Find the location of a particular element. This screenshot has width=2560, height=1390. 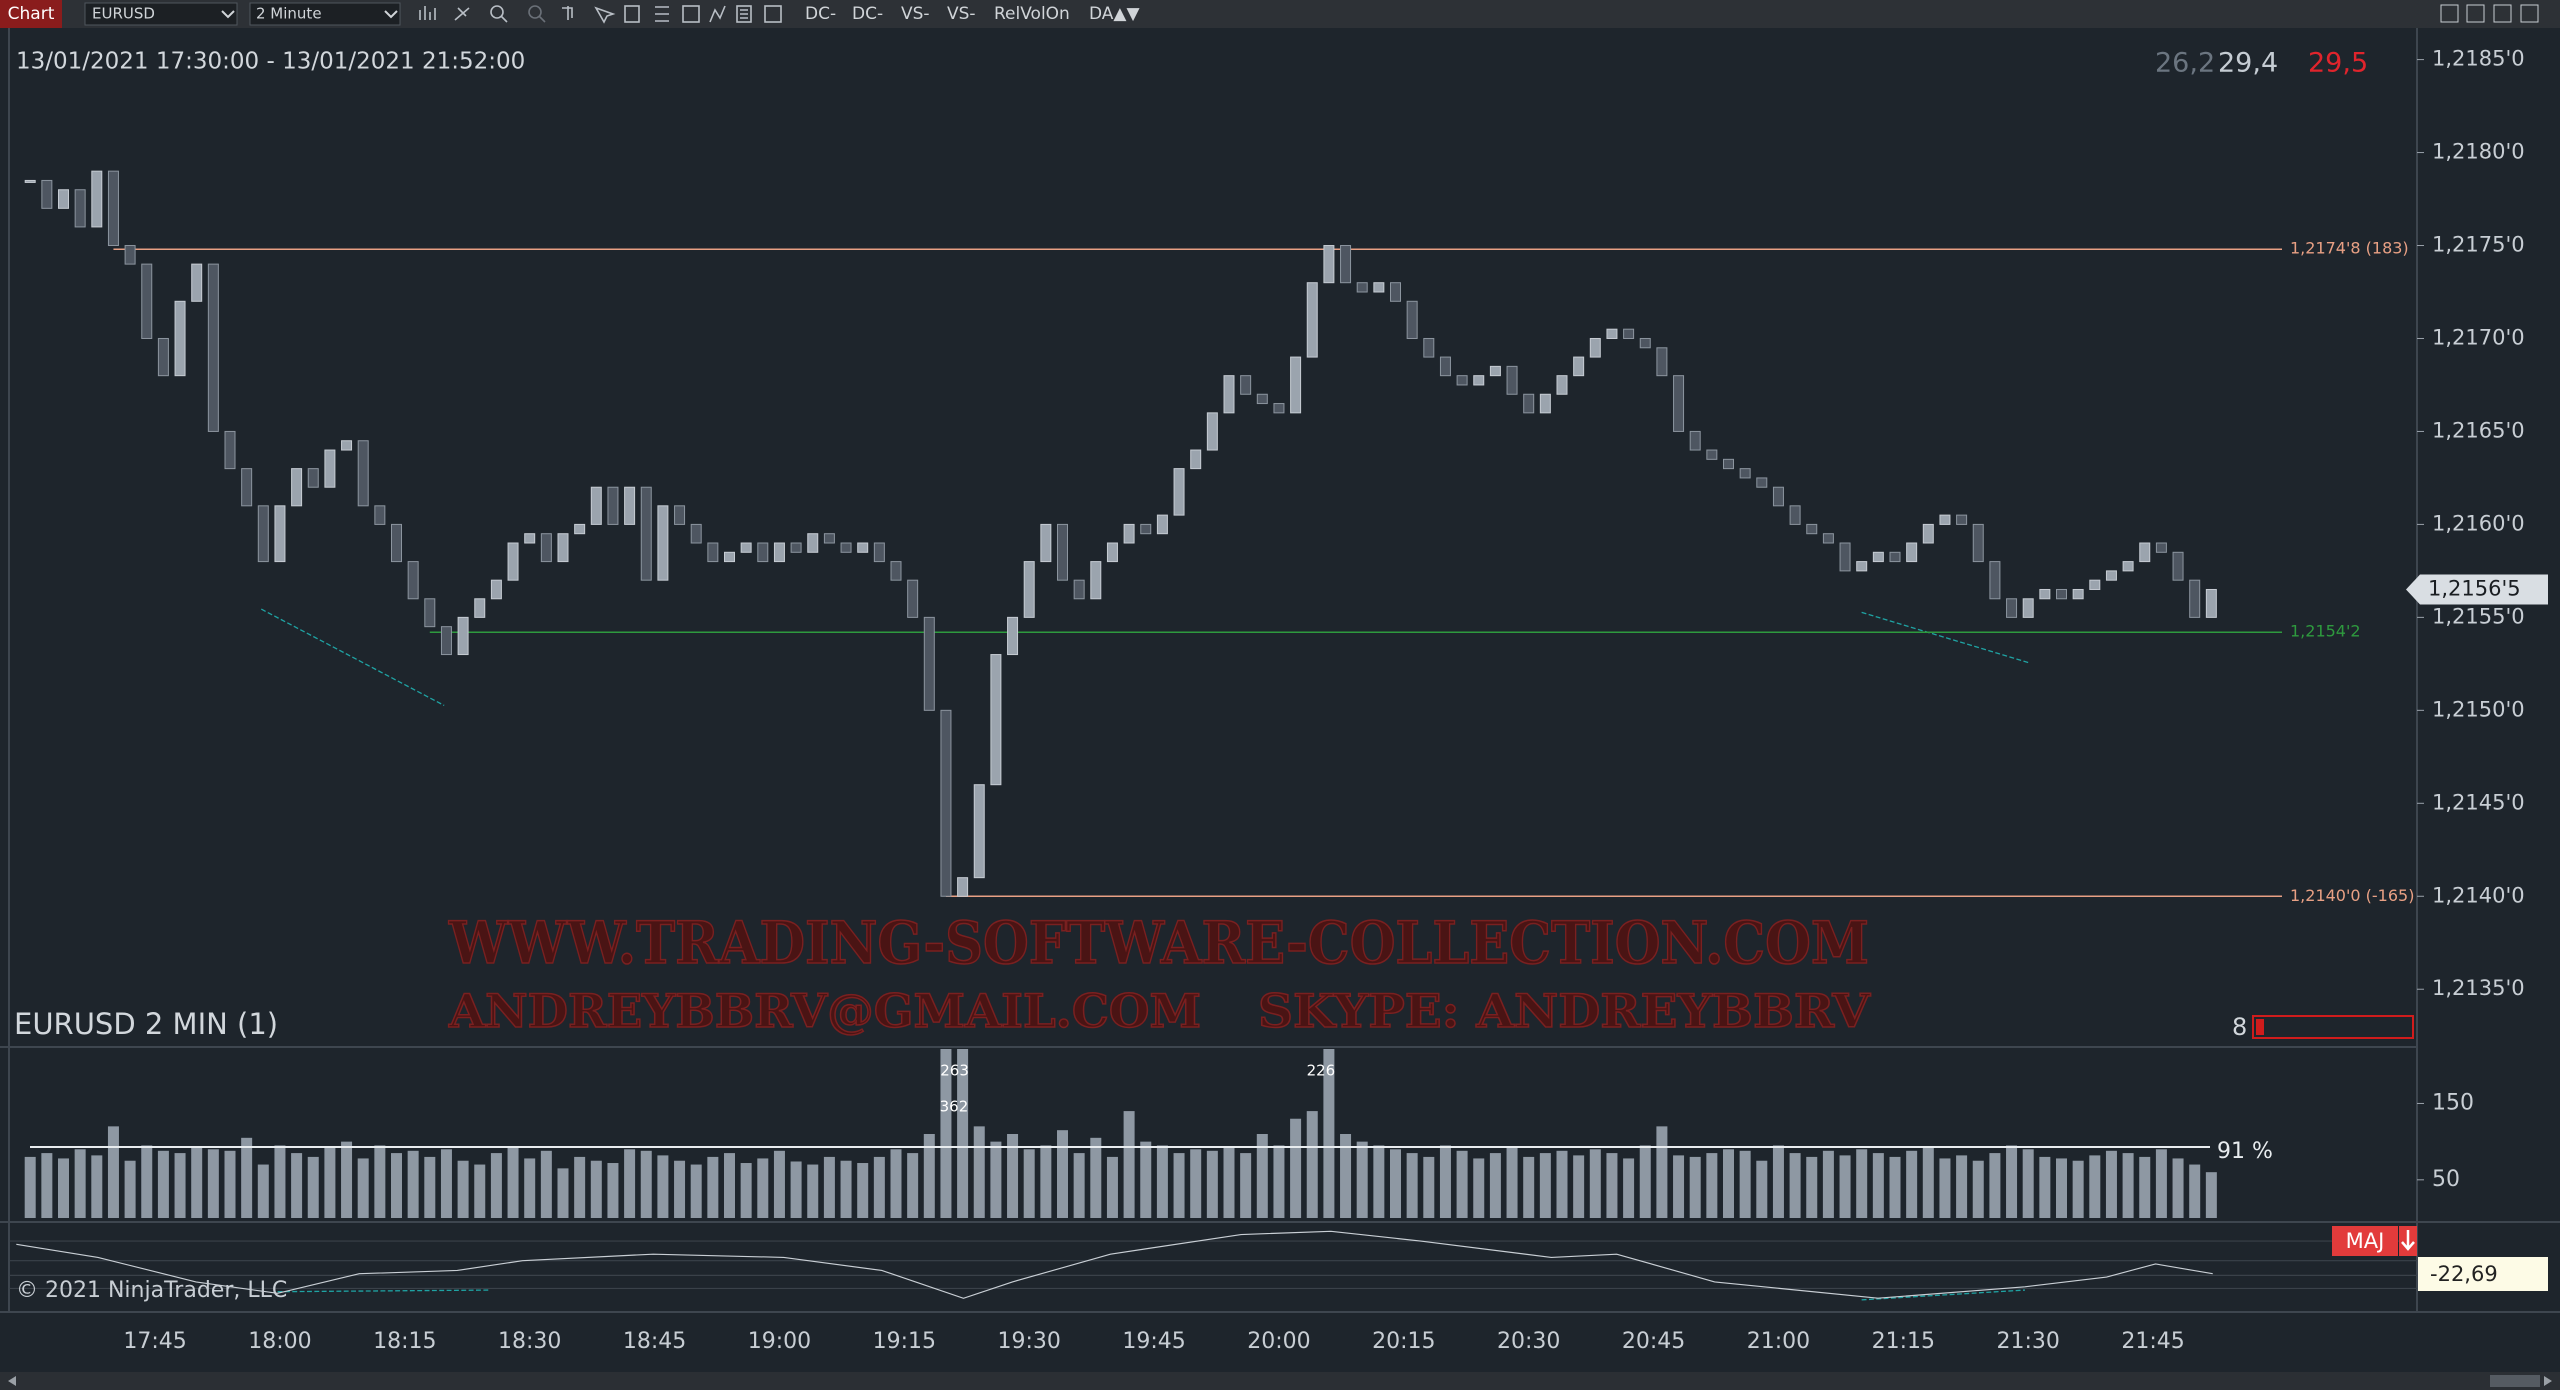

tool-icons is located at coordinates (600, 14).